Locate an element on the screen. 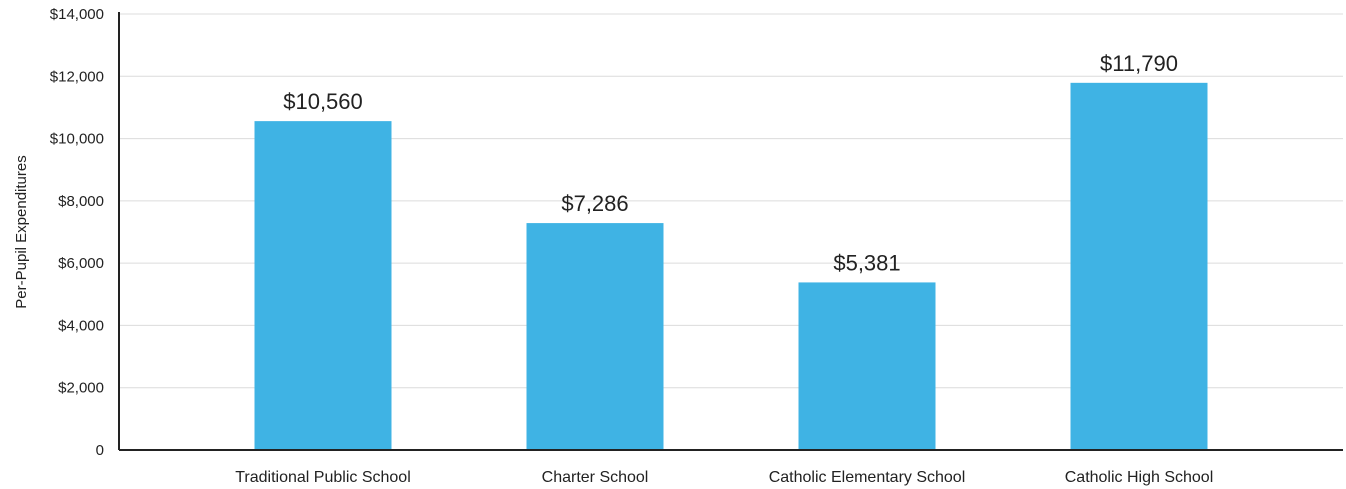 The height and width of the screenshot is (489, 1346). y-tick-label: $10,000 is located at coordinates (77, 139).